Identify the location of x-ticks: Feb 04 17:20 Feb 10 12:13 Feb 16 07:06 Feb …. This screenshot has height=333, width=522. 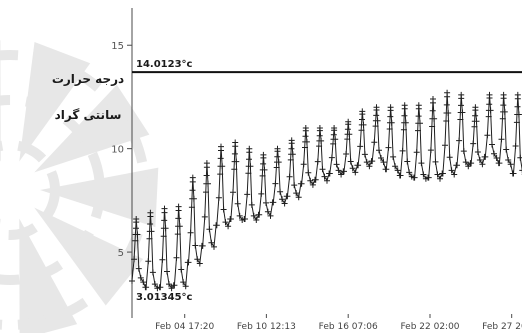
(338, 323).